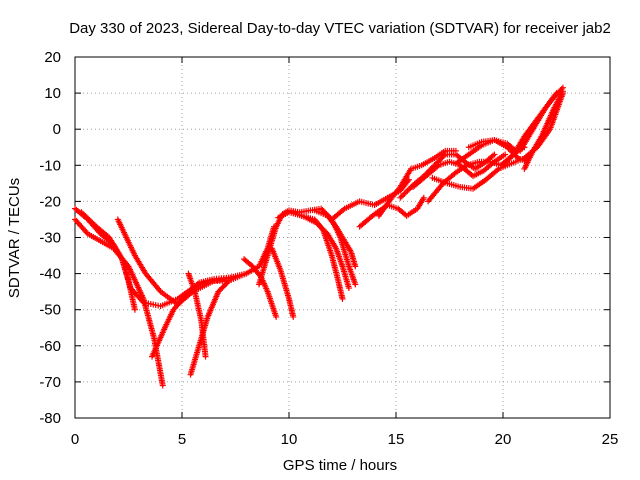 This screenshot has height=480, width=640. What do you see at coordinates (50, 238) in the screenshot?
I see `y-tick-label: -30` at bounding box center [50, 238].